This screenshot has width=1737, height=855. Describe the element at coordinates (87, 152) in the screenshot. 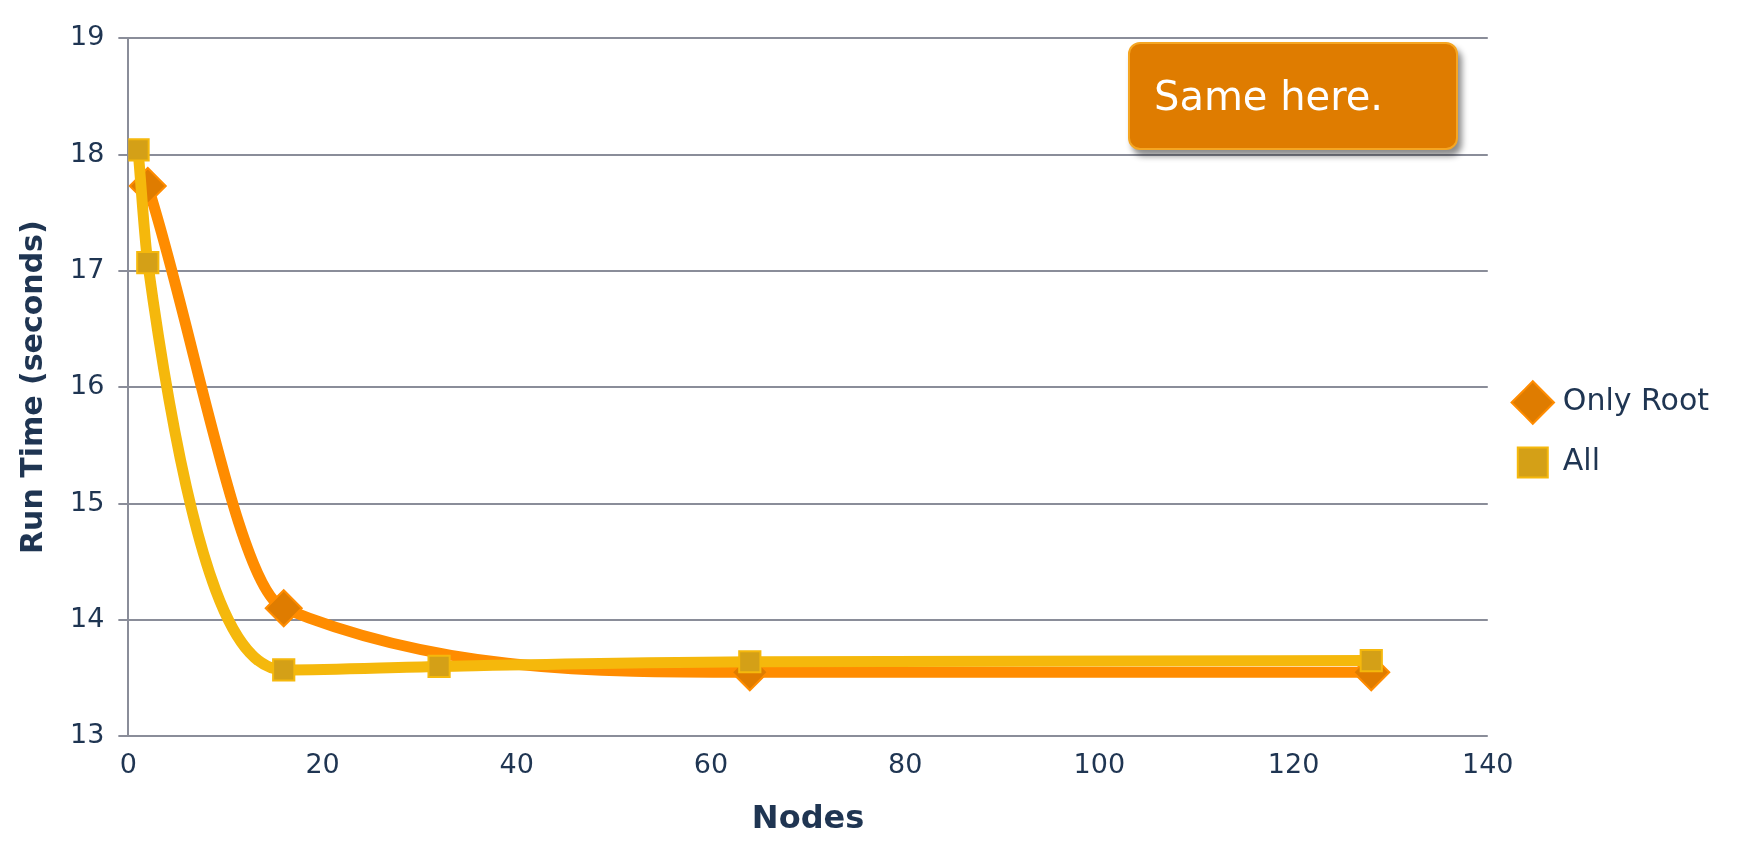

I see `y-tick-label: 18` at that location.